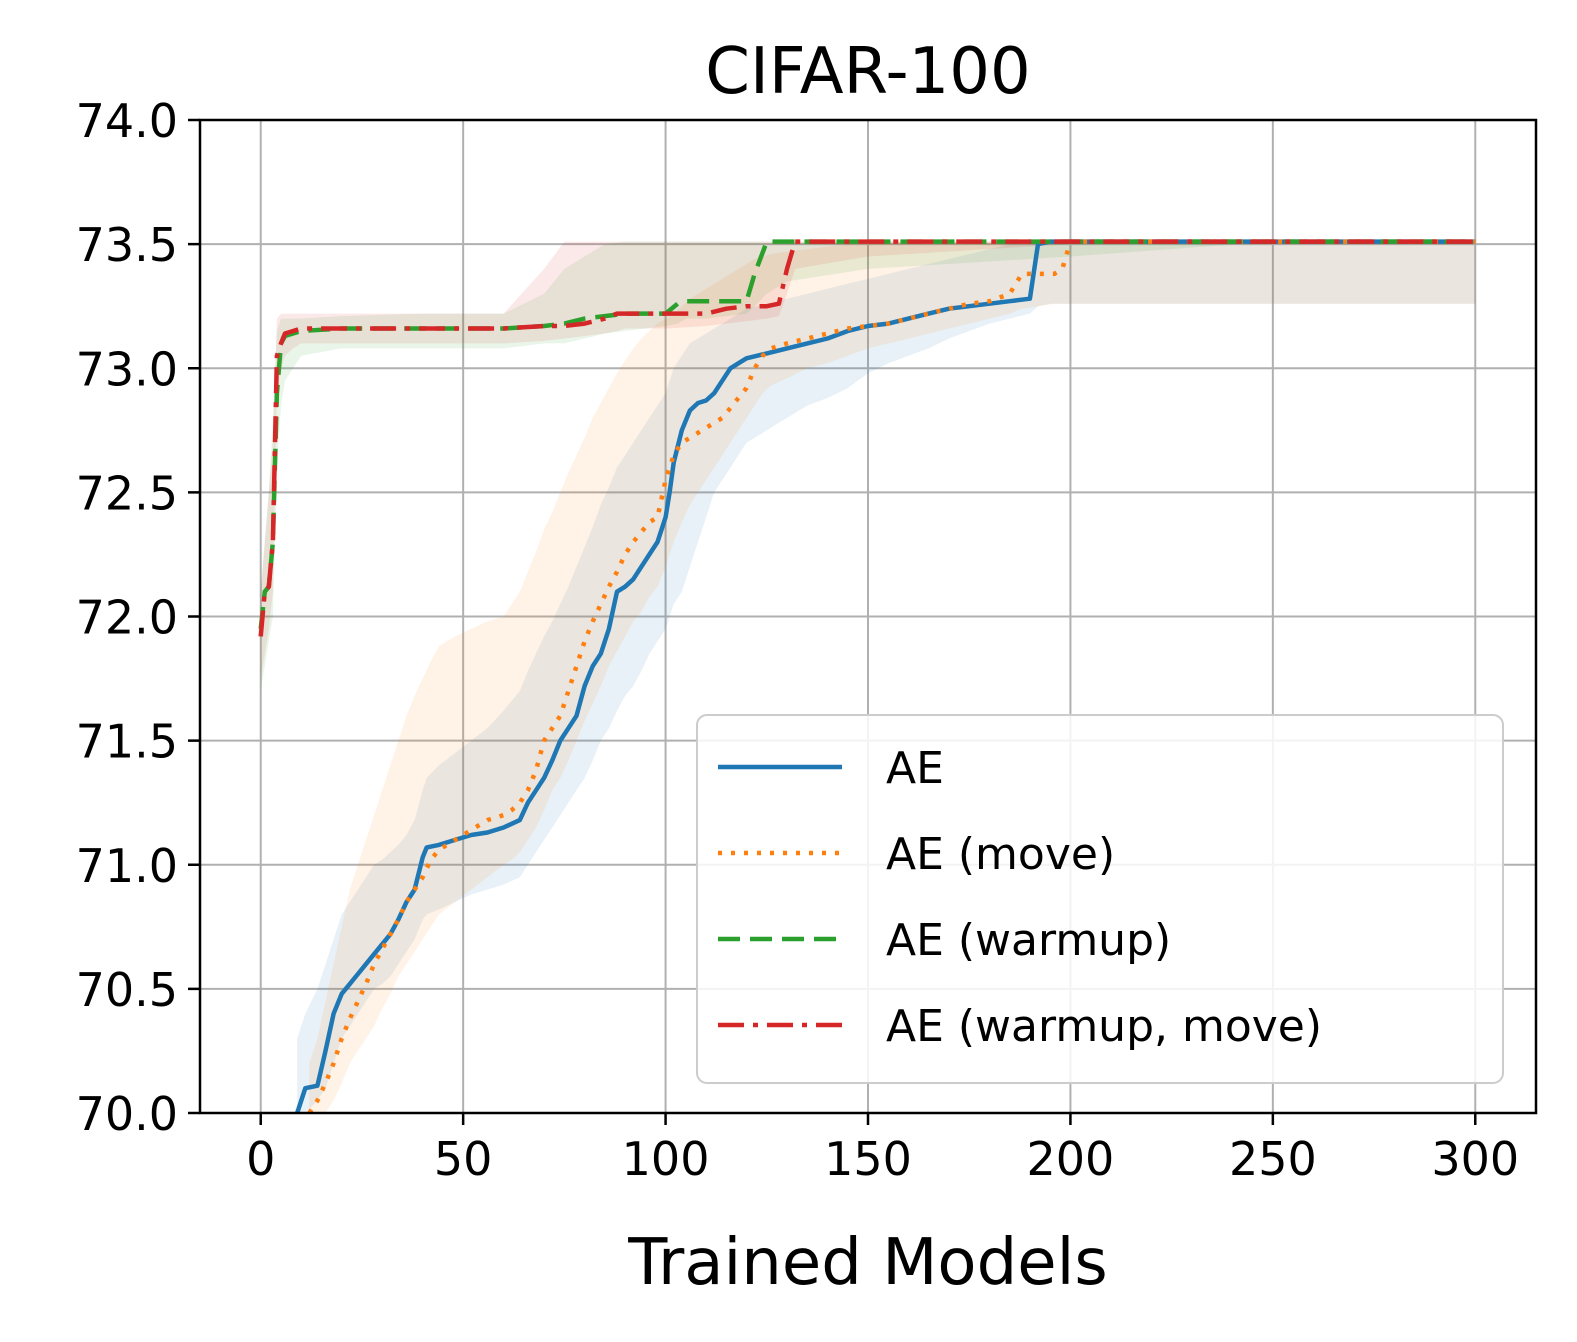 Image resolution: width=1577 pixels, height=1342 pixels. What do you see at coordinates (867, 1263) in the screenshot?
I see `x-axis-label: Trained Models` at bounding box center [867, 1263].